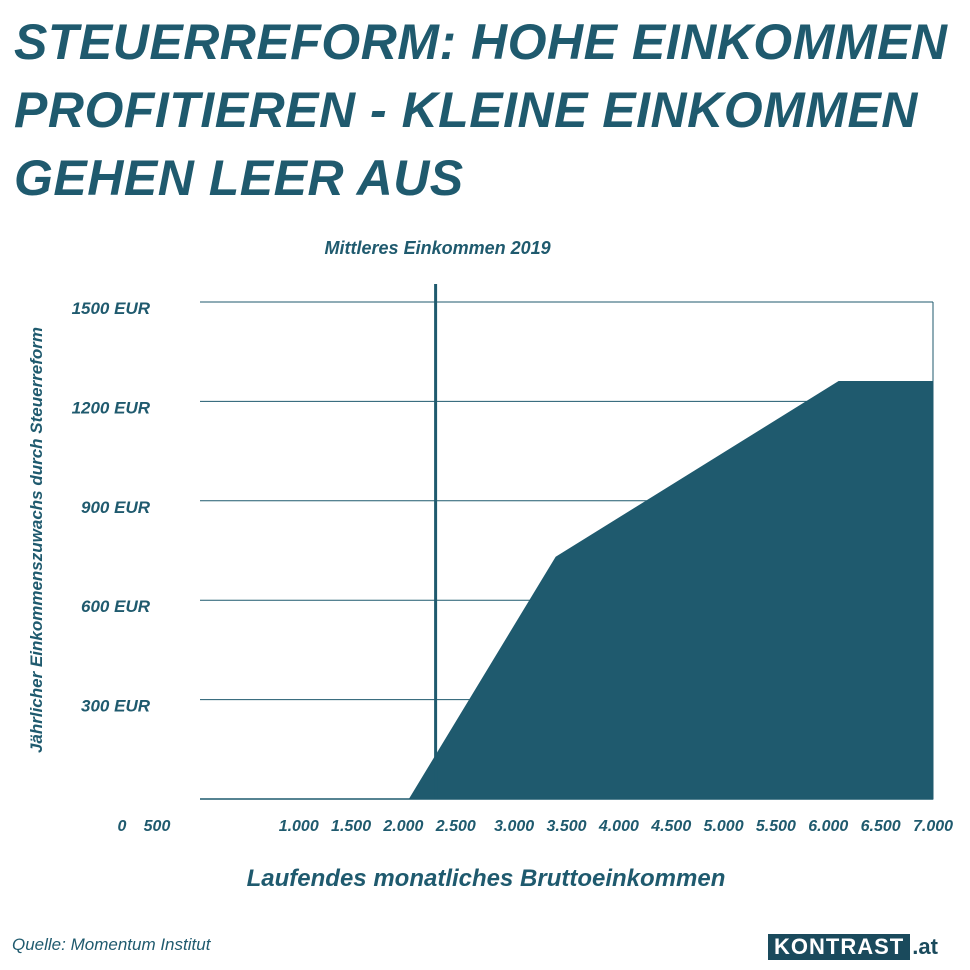 This screenshot has width=970, height=970. What do you see at coordinates (670, 826) in the screenshot?
I see `x-tick-label: 4.500` at bounding box center [670, 826].